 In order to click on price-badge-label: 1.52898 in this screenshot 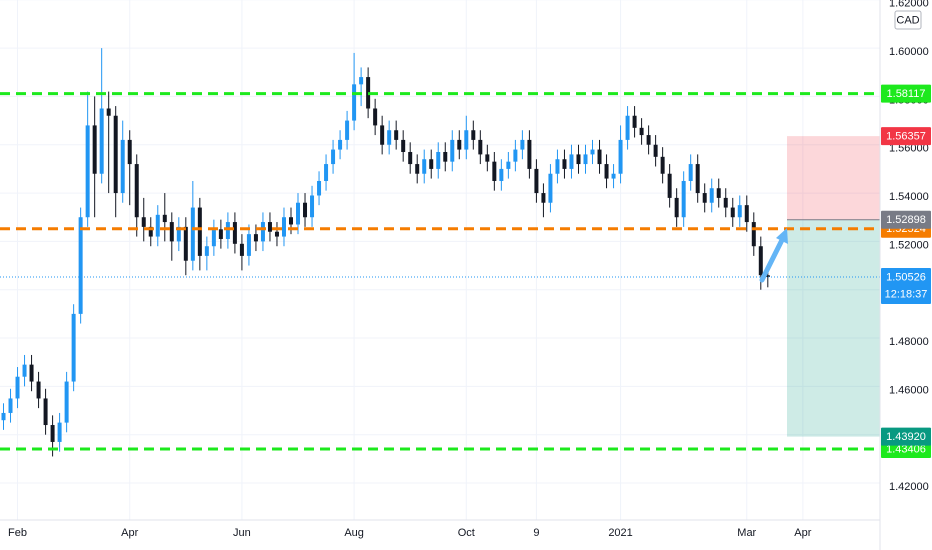, I will do `click(906, 220)`.